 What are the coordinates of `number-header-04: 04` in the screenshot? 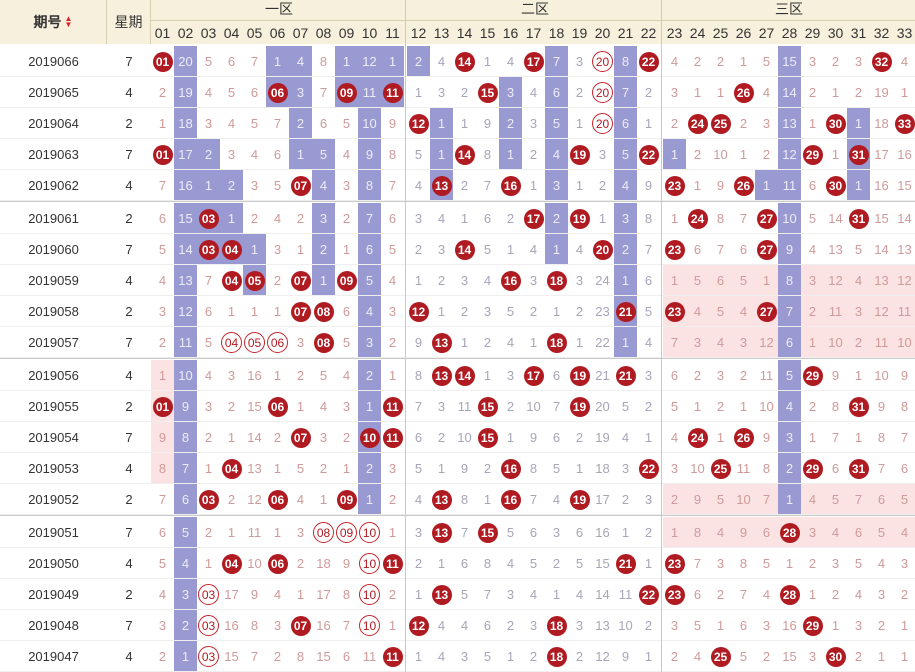 It's located at (231, 32).